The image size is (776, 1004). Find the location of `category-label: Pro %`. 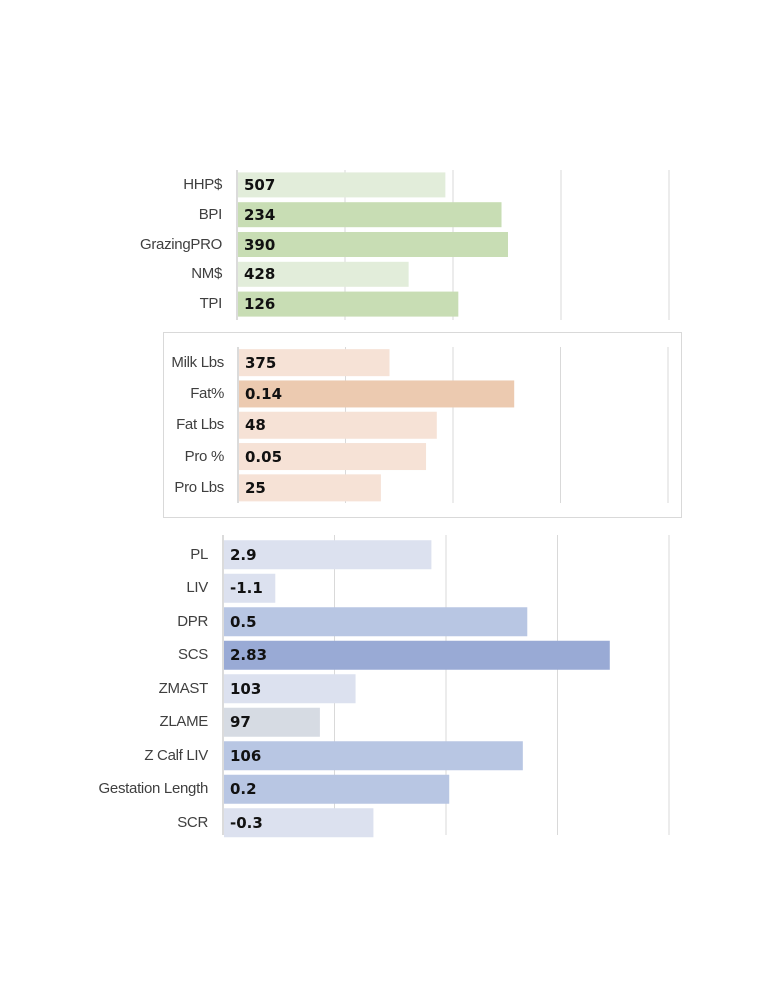

category-label: Pro % is located at coordinates (204, 456).